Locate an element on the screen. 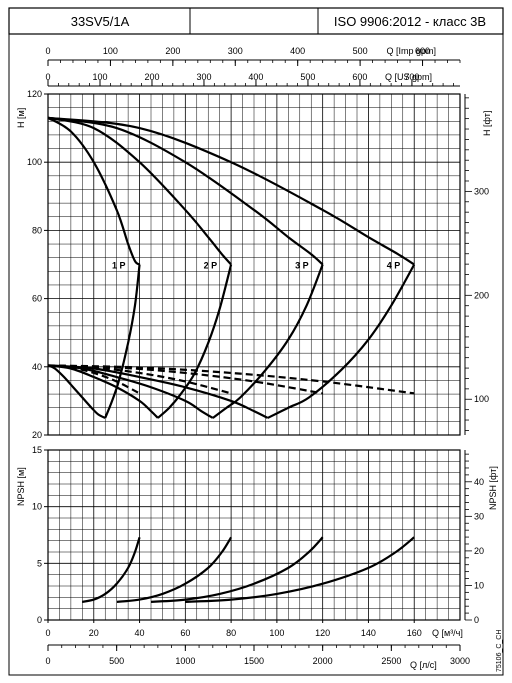 The height and width of the screenshot is (683, 512). npsh-ft-axis: NPSH [фт] 0 10 20 30 40 is located at coordinates (481, 537).